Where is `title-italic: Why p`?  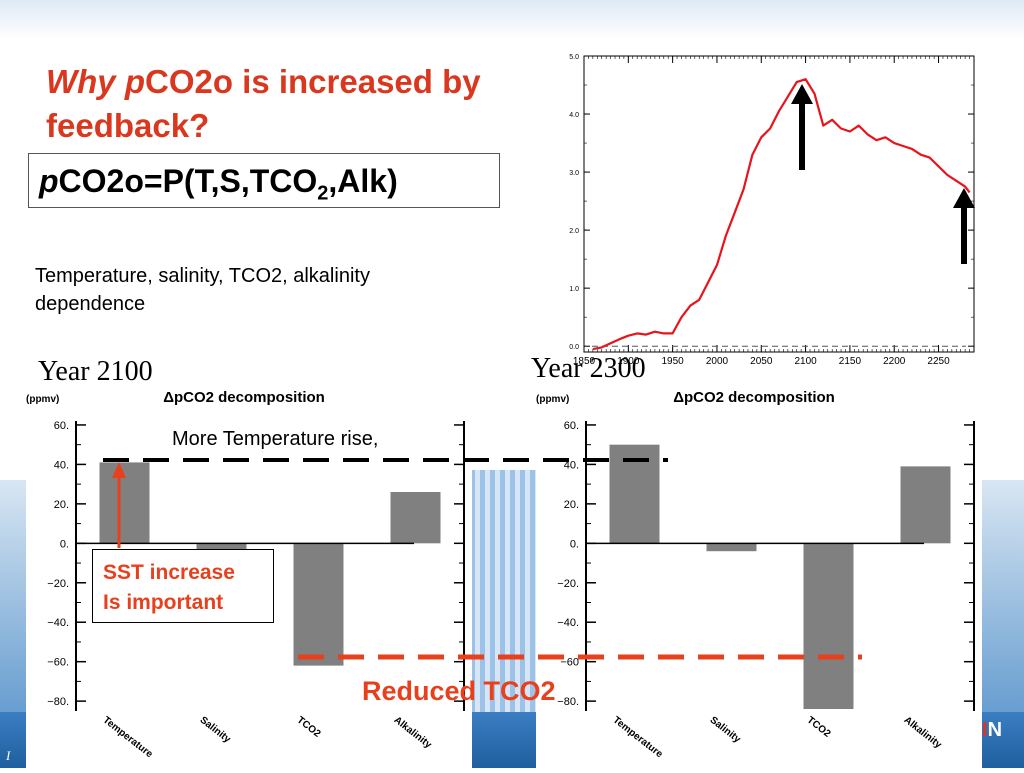
title-italic: Why p is located at coordinates (95, 81).